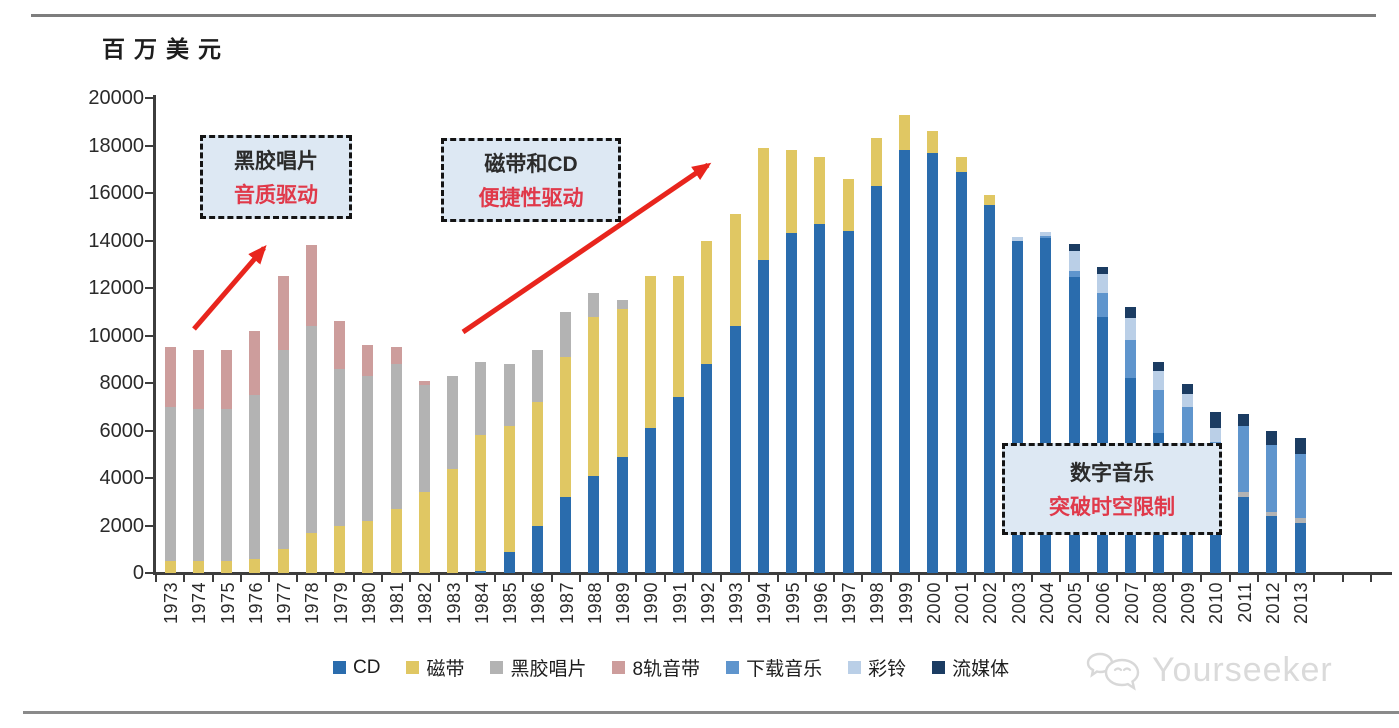 Image resolution: width=1399 pixels, height=728 pixels. What do you see at coordinates (1243, 494) in the screenshot?
I see `bar-segment-黑胶唱片-2011` at bounding box center [1243, 494].